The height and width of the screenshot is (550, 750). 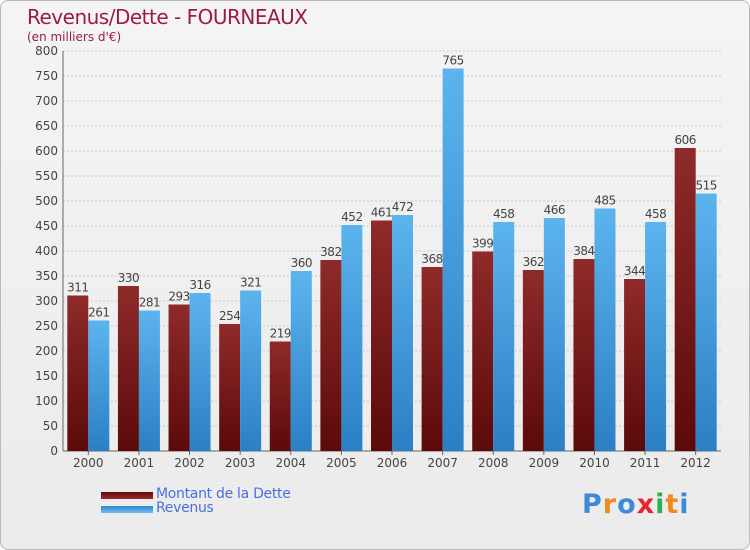 What do you see at coordinates (610, 504) in the screenshot?
I see `logo-letter: r` at bounding box center [610, 504].